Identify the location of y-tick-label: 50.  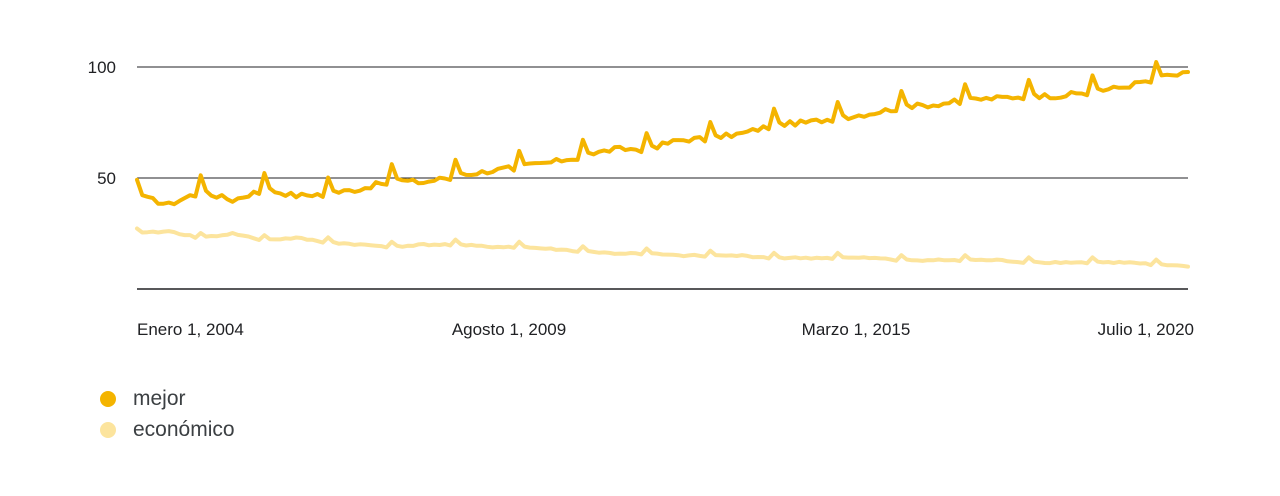
(106, 178).